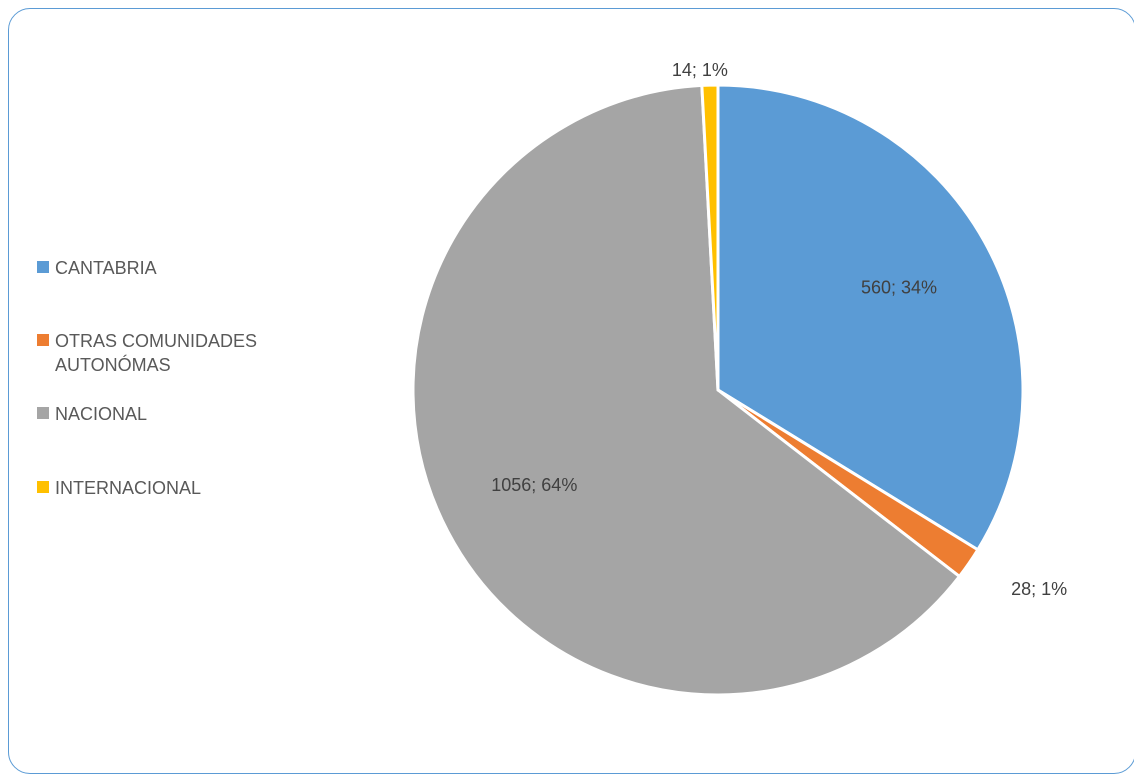  I want to click on legend-swatch-otras-comunidades, so click(43, 340).